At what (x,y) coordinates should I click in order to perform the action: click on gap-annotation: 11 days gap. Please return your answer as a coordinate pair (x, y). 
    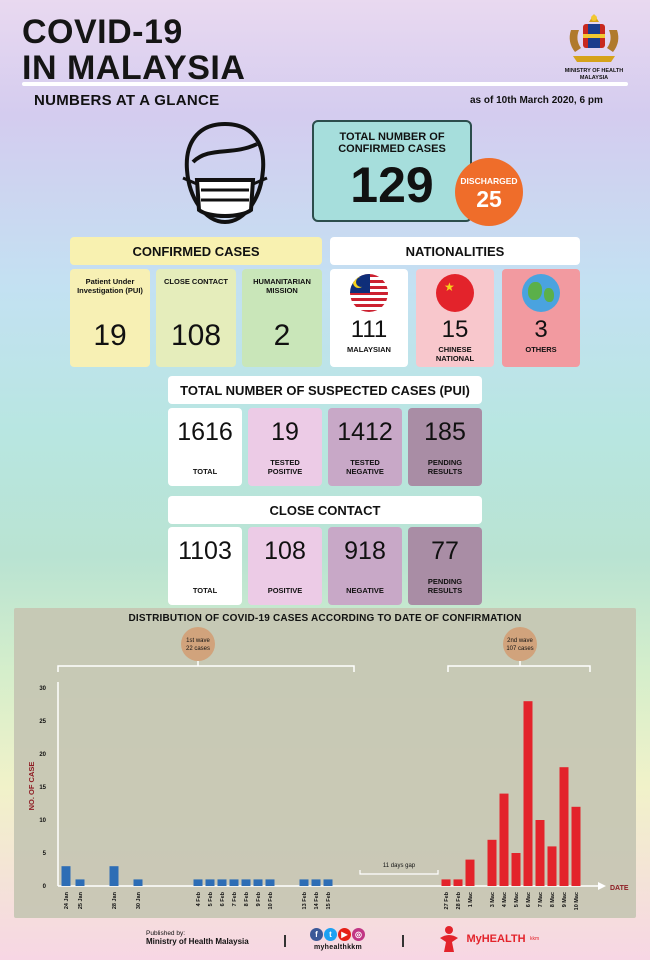
    Looking at the image, I should click on (399, 866).